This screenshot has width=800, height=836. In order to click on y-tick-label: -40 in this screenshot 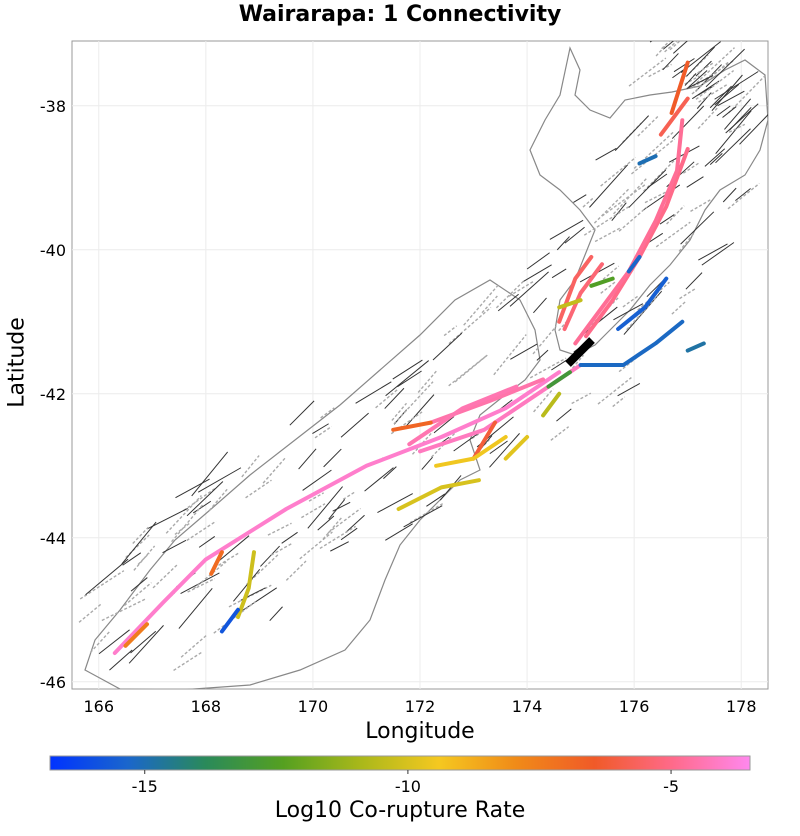, I will do `click(53, 250)`.